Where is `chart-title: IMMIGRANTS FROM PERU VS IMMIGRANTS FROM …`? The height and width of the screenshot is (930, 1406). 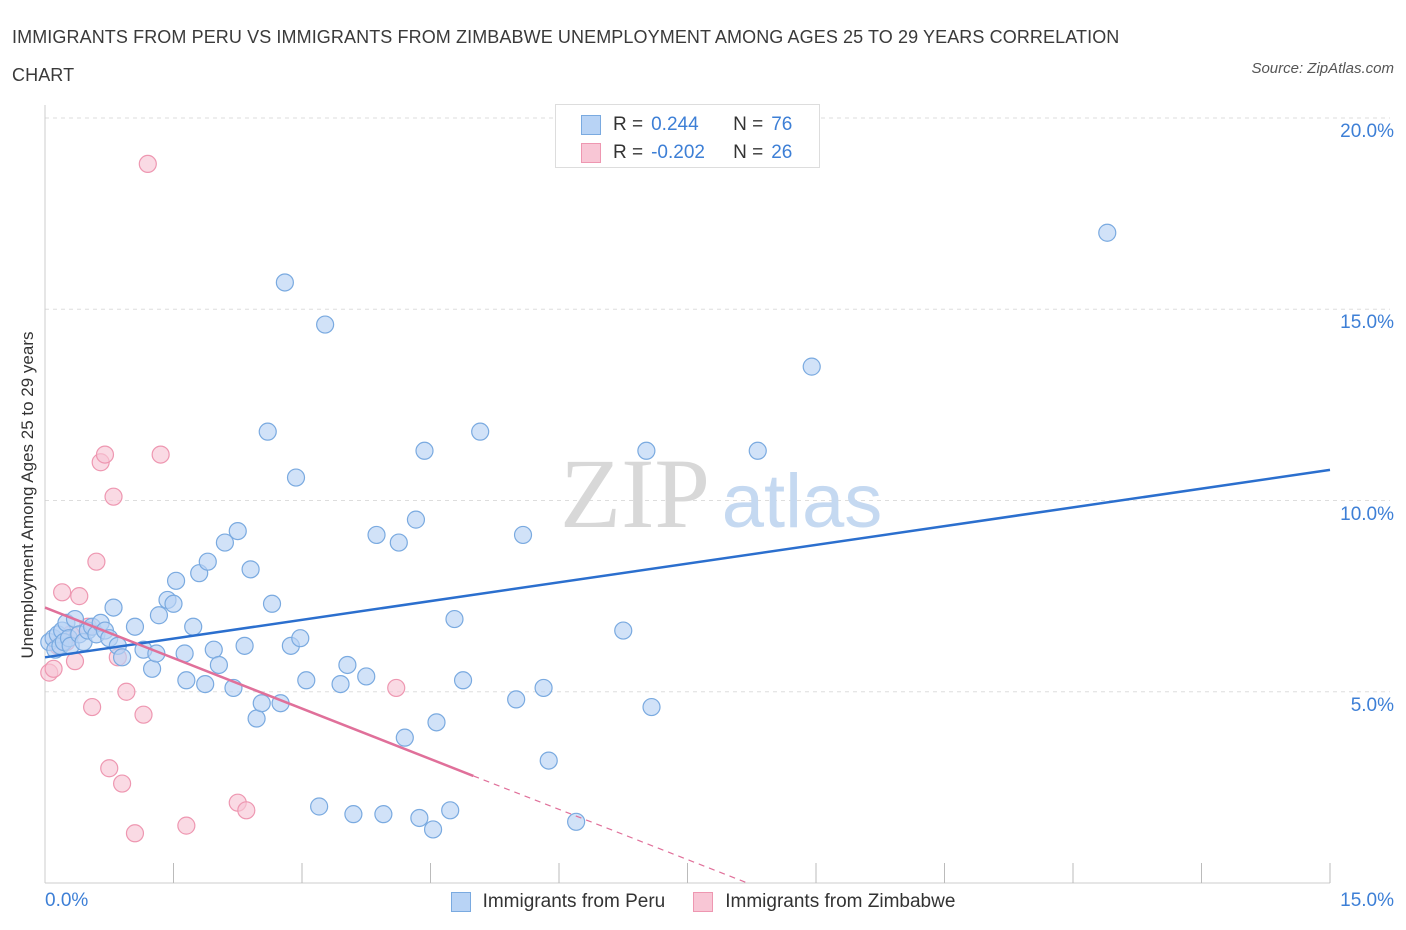
chart-title: IMMIGRANTS FROM PERU VS IMMIGRANTS FROM … is located at coordinates (566, 56).